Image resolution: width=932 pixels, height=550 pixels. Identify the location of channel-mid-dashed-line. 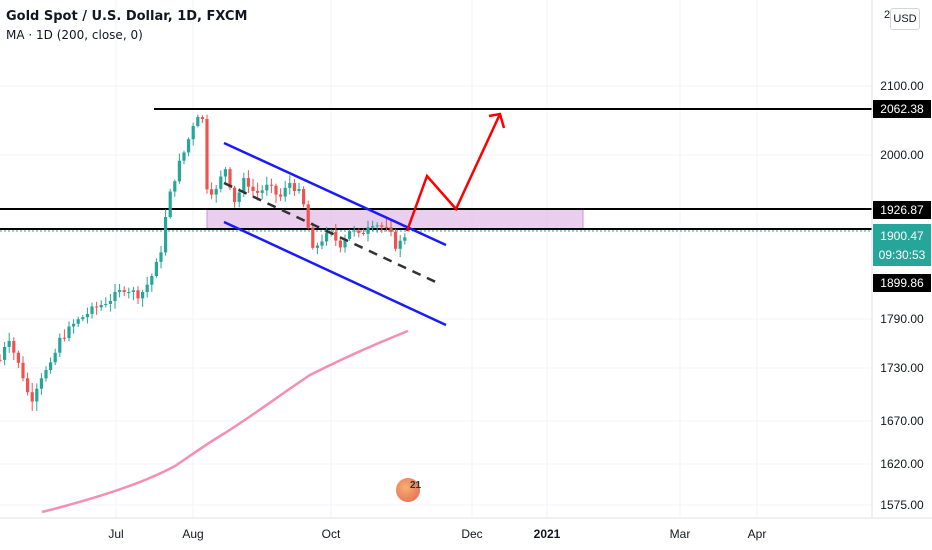
(332, 233).